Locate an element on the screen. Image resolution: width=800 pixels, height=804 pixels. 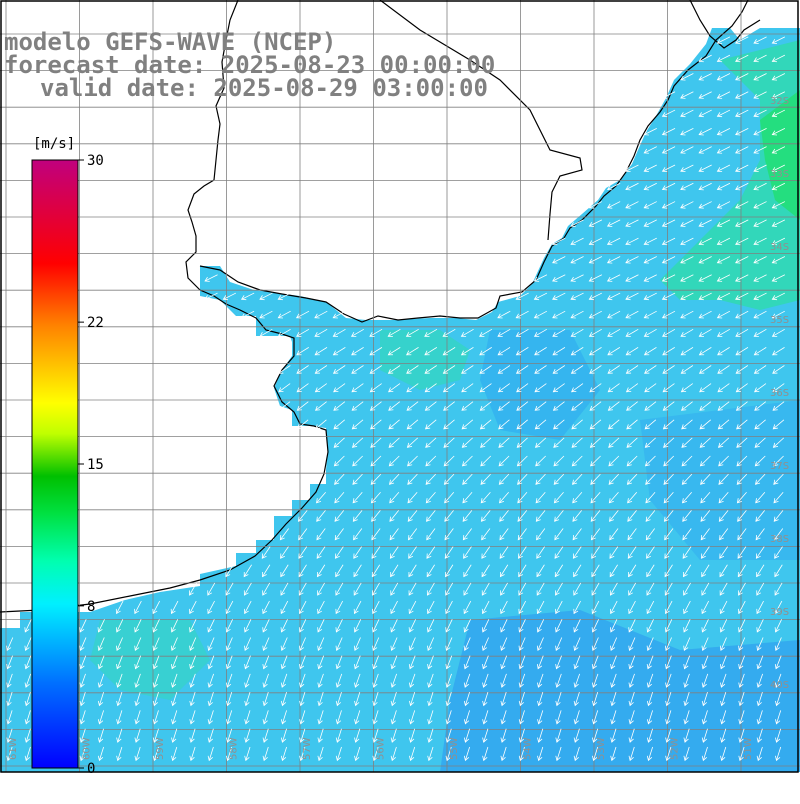
longitude-label: 59W is located at coordinates (160, 748).